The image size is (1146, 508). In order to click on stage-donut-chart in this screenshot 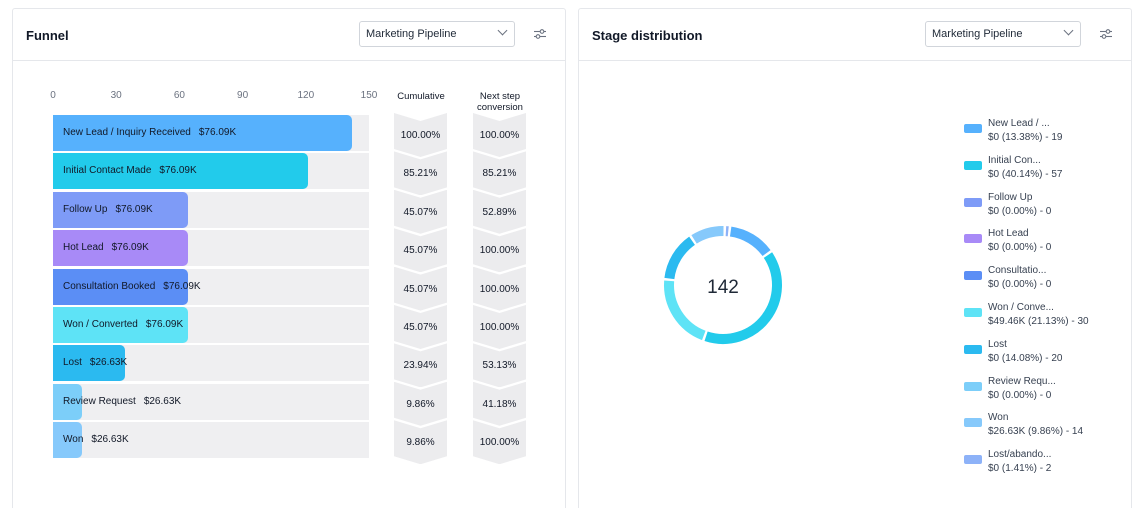, I will do `click(723, 285)`.